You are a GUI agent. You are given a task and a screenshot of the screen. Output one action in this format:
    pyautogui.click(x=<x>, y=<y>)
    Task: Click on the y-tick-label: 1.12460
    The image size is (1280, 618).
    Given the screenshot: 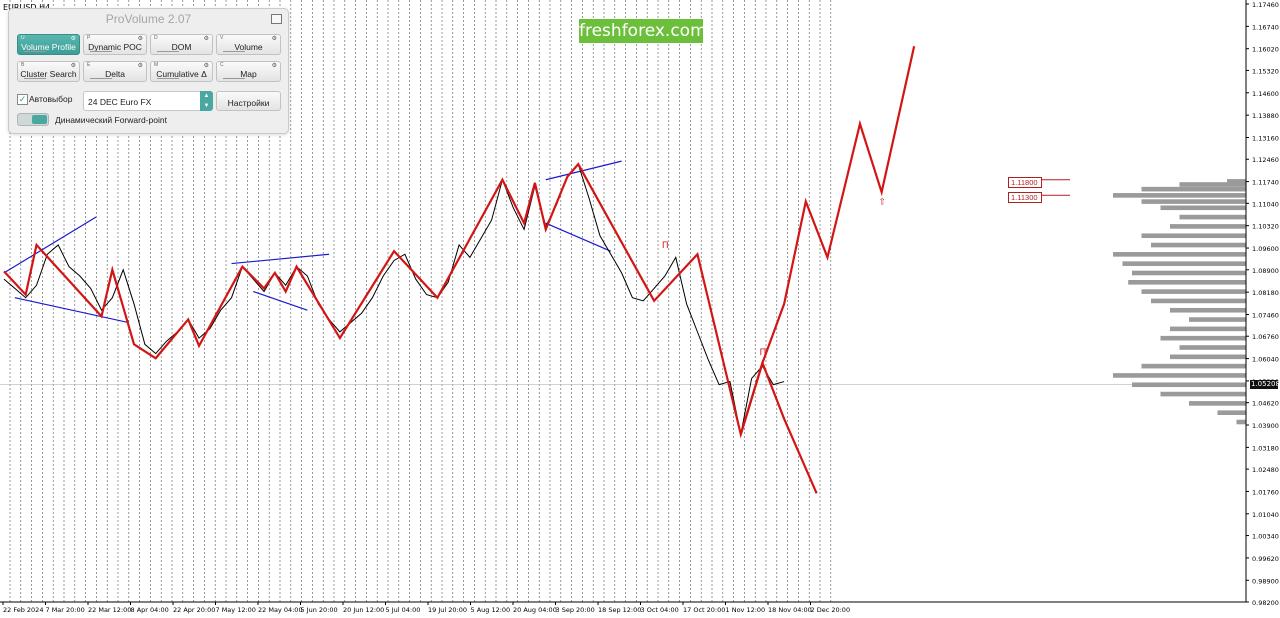 What is the action you would take?
    pyautogui.click(x=1265, y=160)
    